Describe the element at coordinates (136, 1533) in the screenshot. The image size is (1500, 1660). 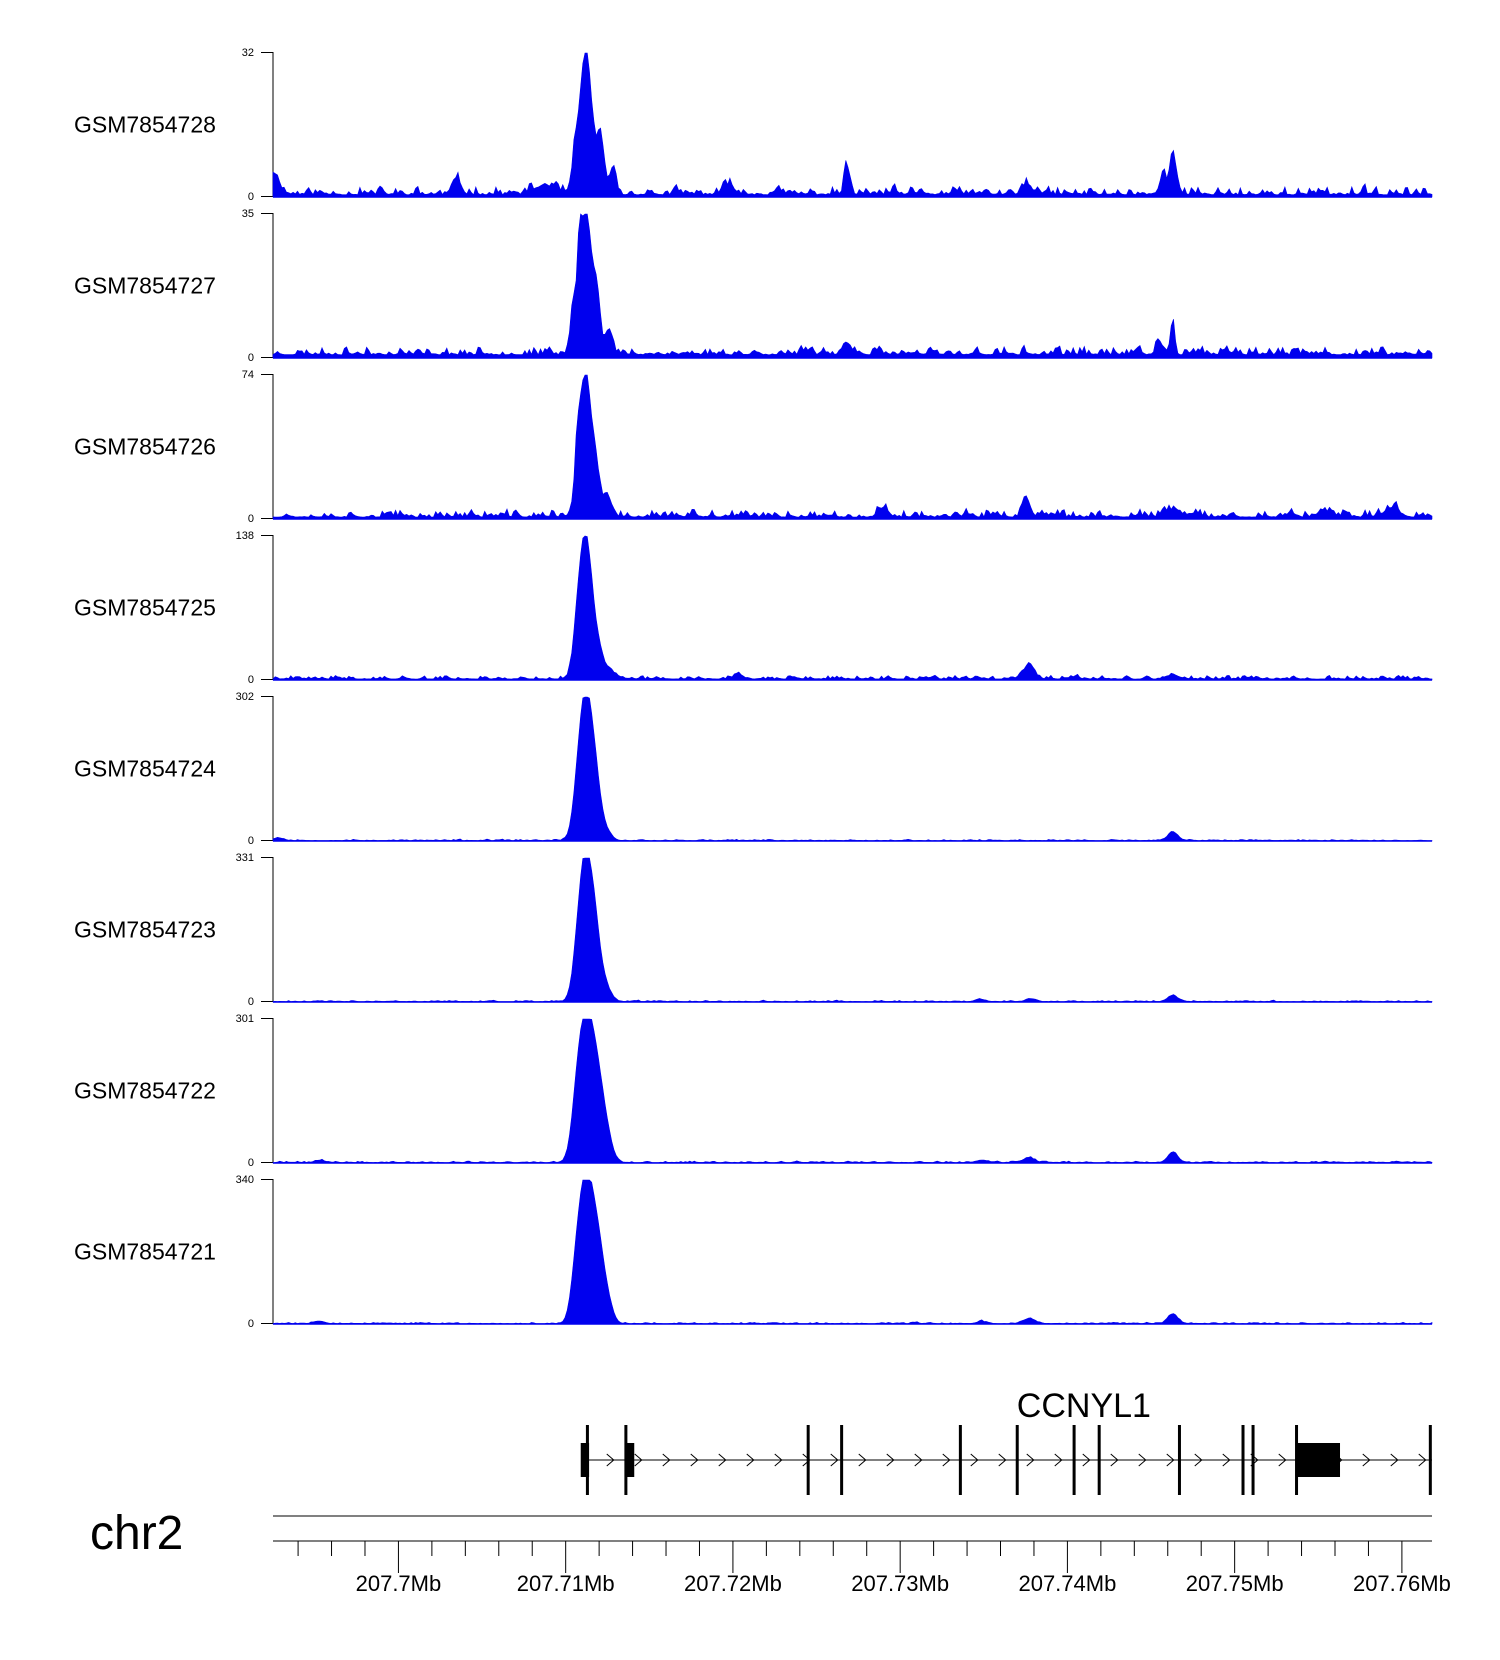
I see `chromosome-label: chr2` at that location.